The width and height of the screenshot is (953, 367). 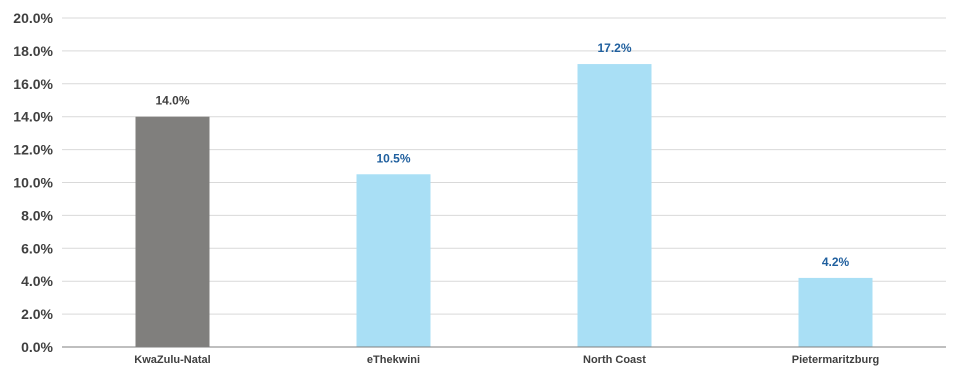 I want to click on y-tick-label: 8.0%, so click(x=37, y=215).